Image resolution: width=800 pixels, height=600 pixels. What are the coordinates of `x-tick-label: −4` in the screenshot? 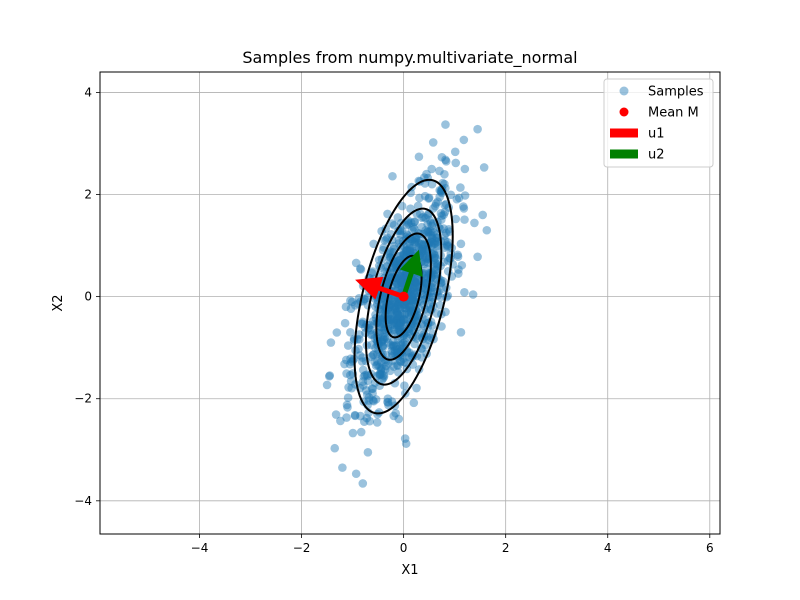 It's located at (200, 548).